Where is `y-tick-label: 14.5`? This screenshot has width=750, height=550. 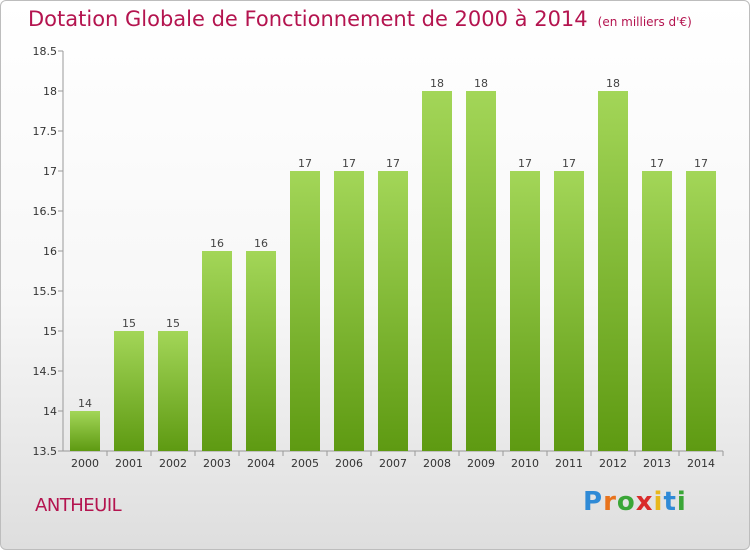 y-tick-label: 14.5 is located at coordinates (45, 371).